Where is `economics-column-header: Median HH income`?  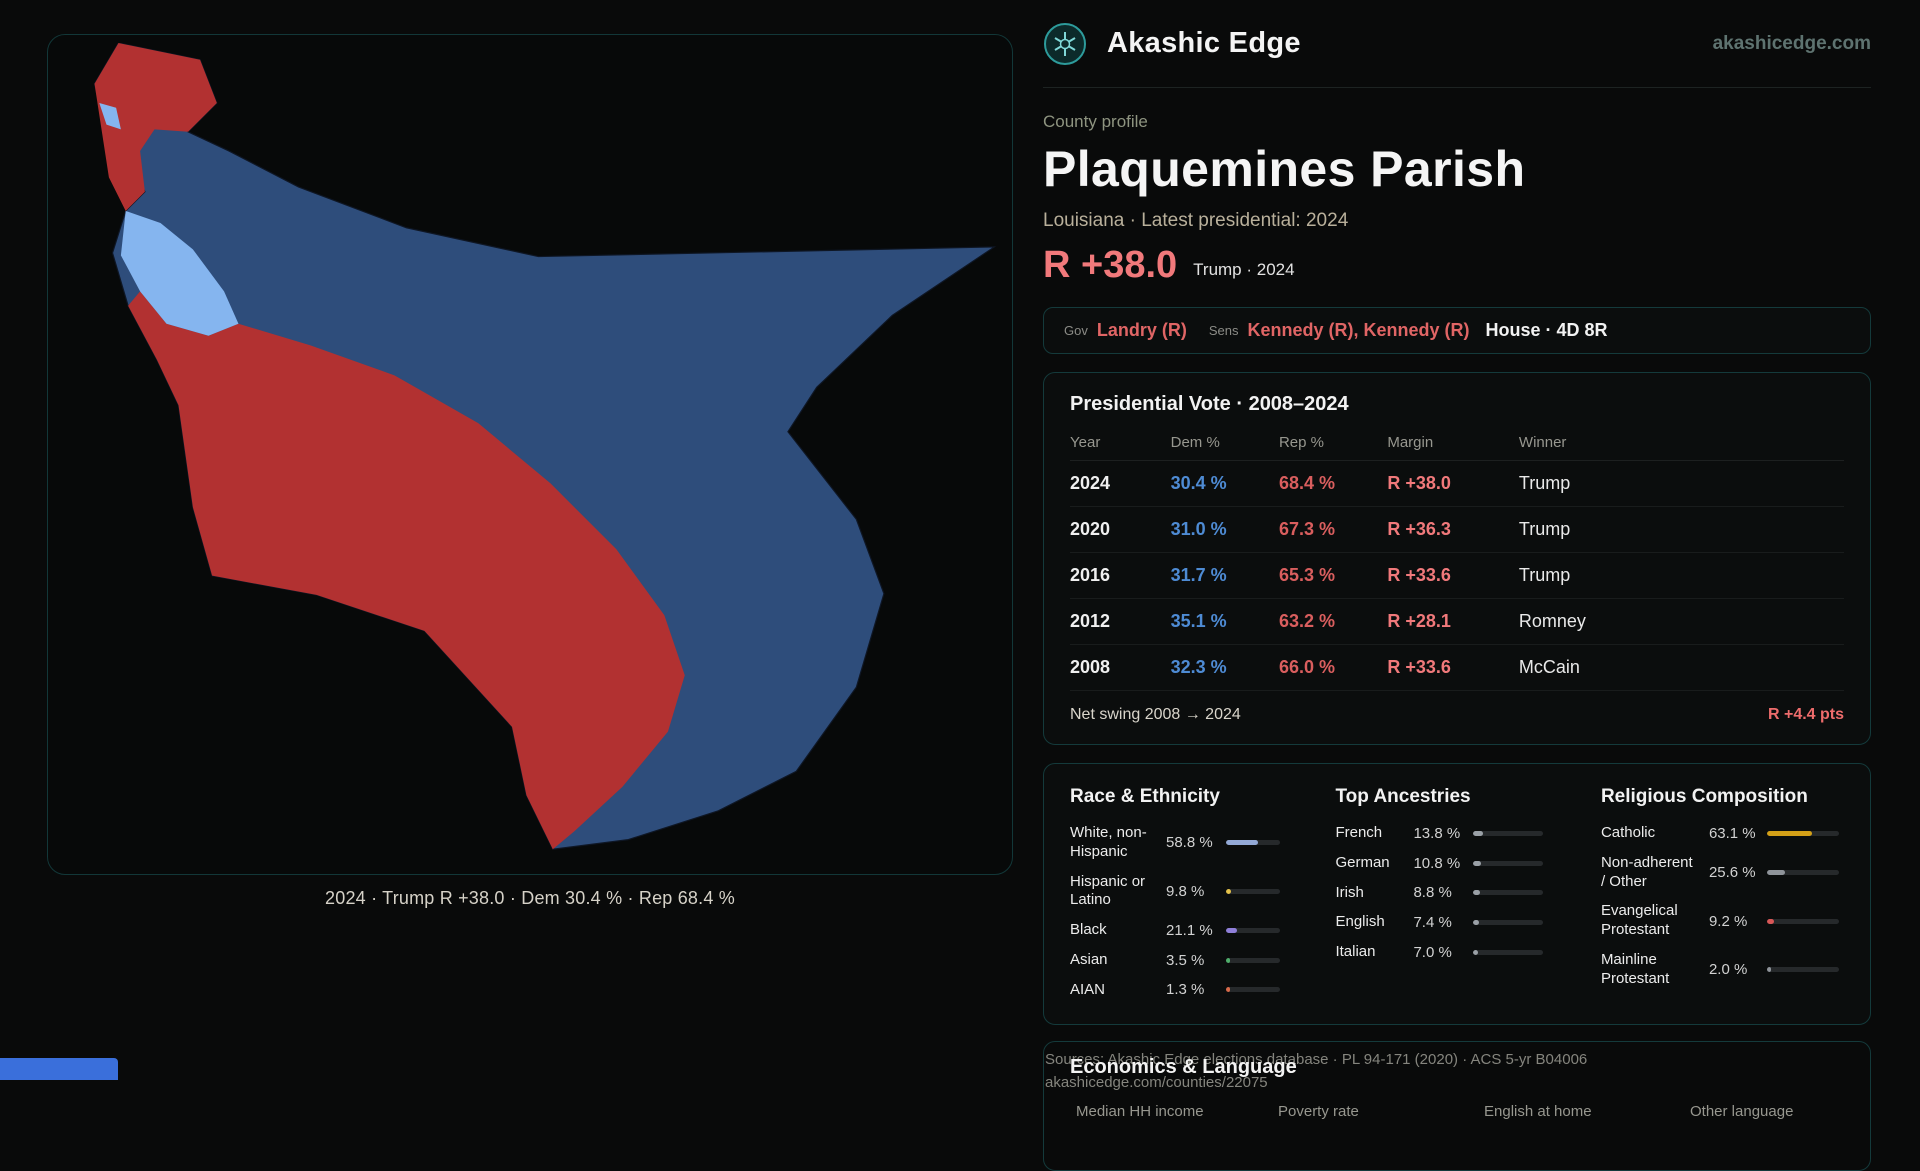 economics-column-header: Median HH income is located at coordinates (1140, 1112).